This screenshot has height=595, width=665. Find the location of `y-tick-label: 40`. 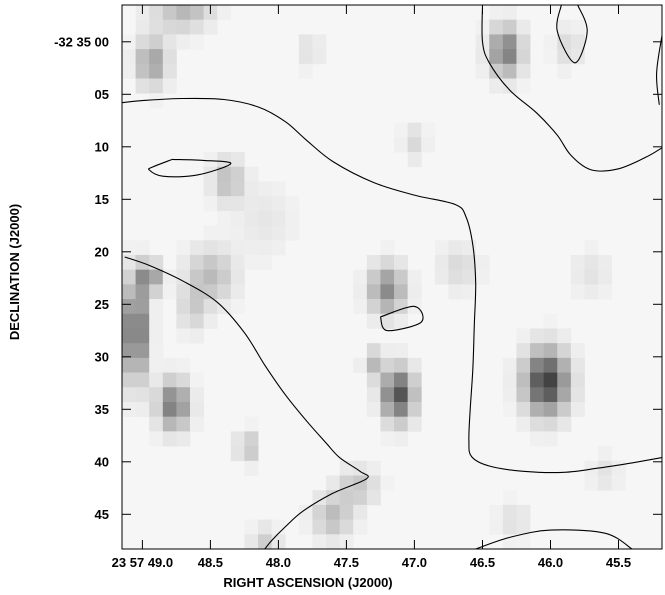

y-tick-label: 40 is located at coordinates (102, 461).